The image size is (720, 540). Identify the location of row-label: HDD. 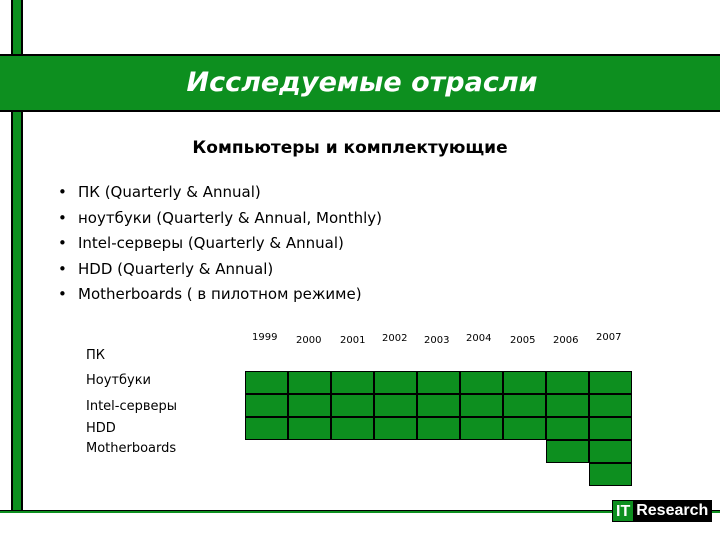
(101, 428).